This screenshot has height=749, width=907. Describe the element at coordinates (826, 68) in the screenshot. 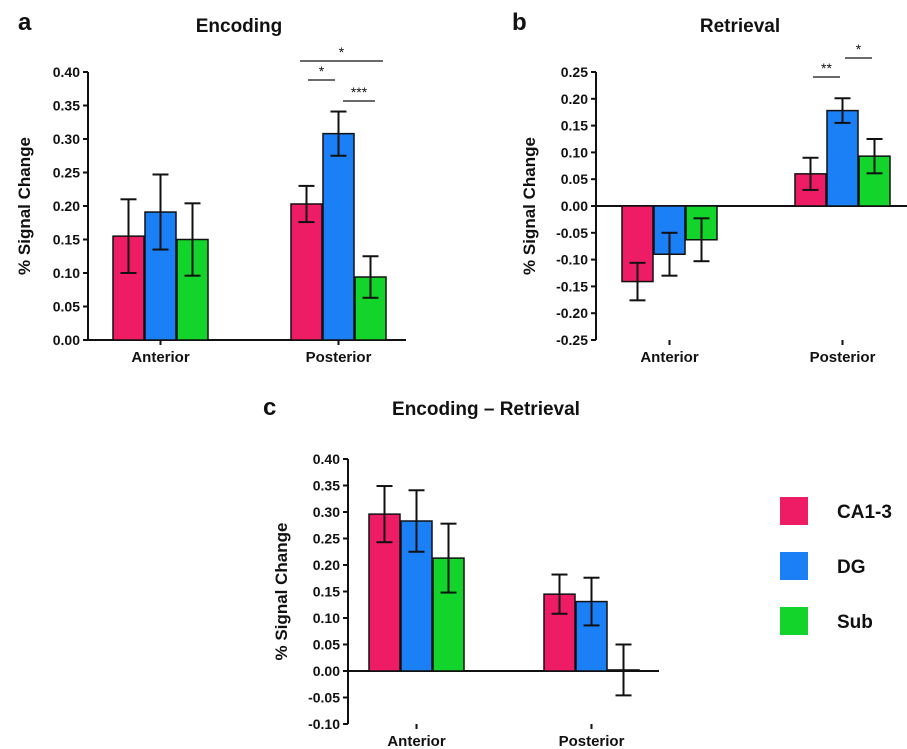

I see `significance-label: **` at that location.